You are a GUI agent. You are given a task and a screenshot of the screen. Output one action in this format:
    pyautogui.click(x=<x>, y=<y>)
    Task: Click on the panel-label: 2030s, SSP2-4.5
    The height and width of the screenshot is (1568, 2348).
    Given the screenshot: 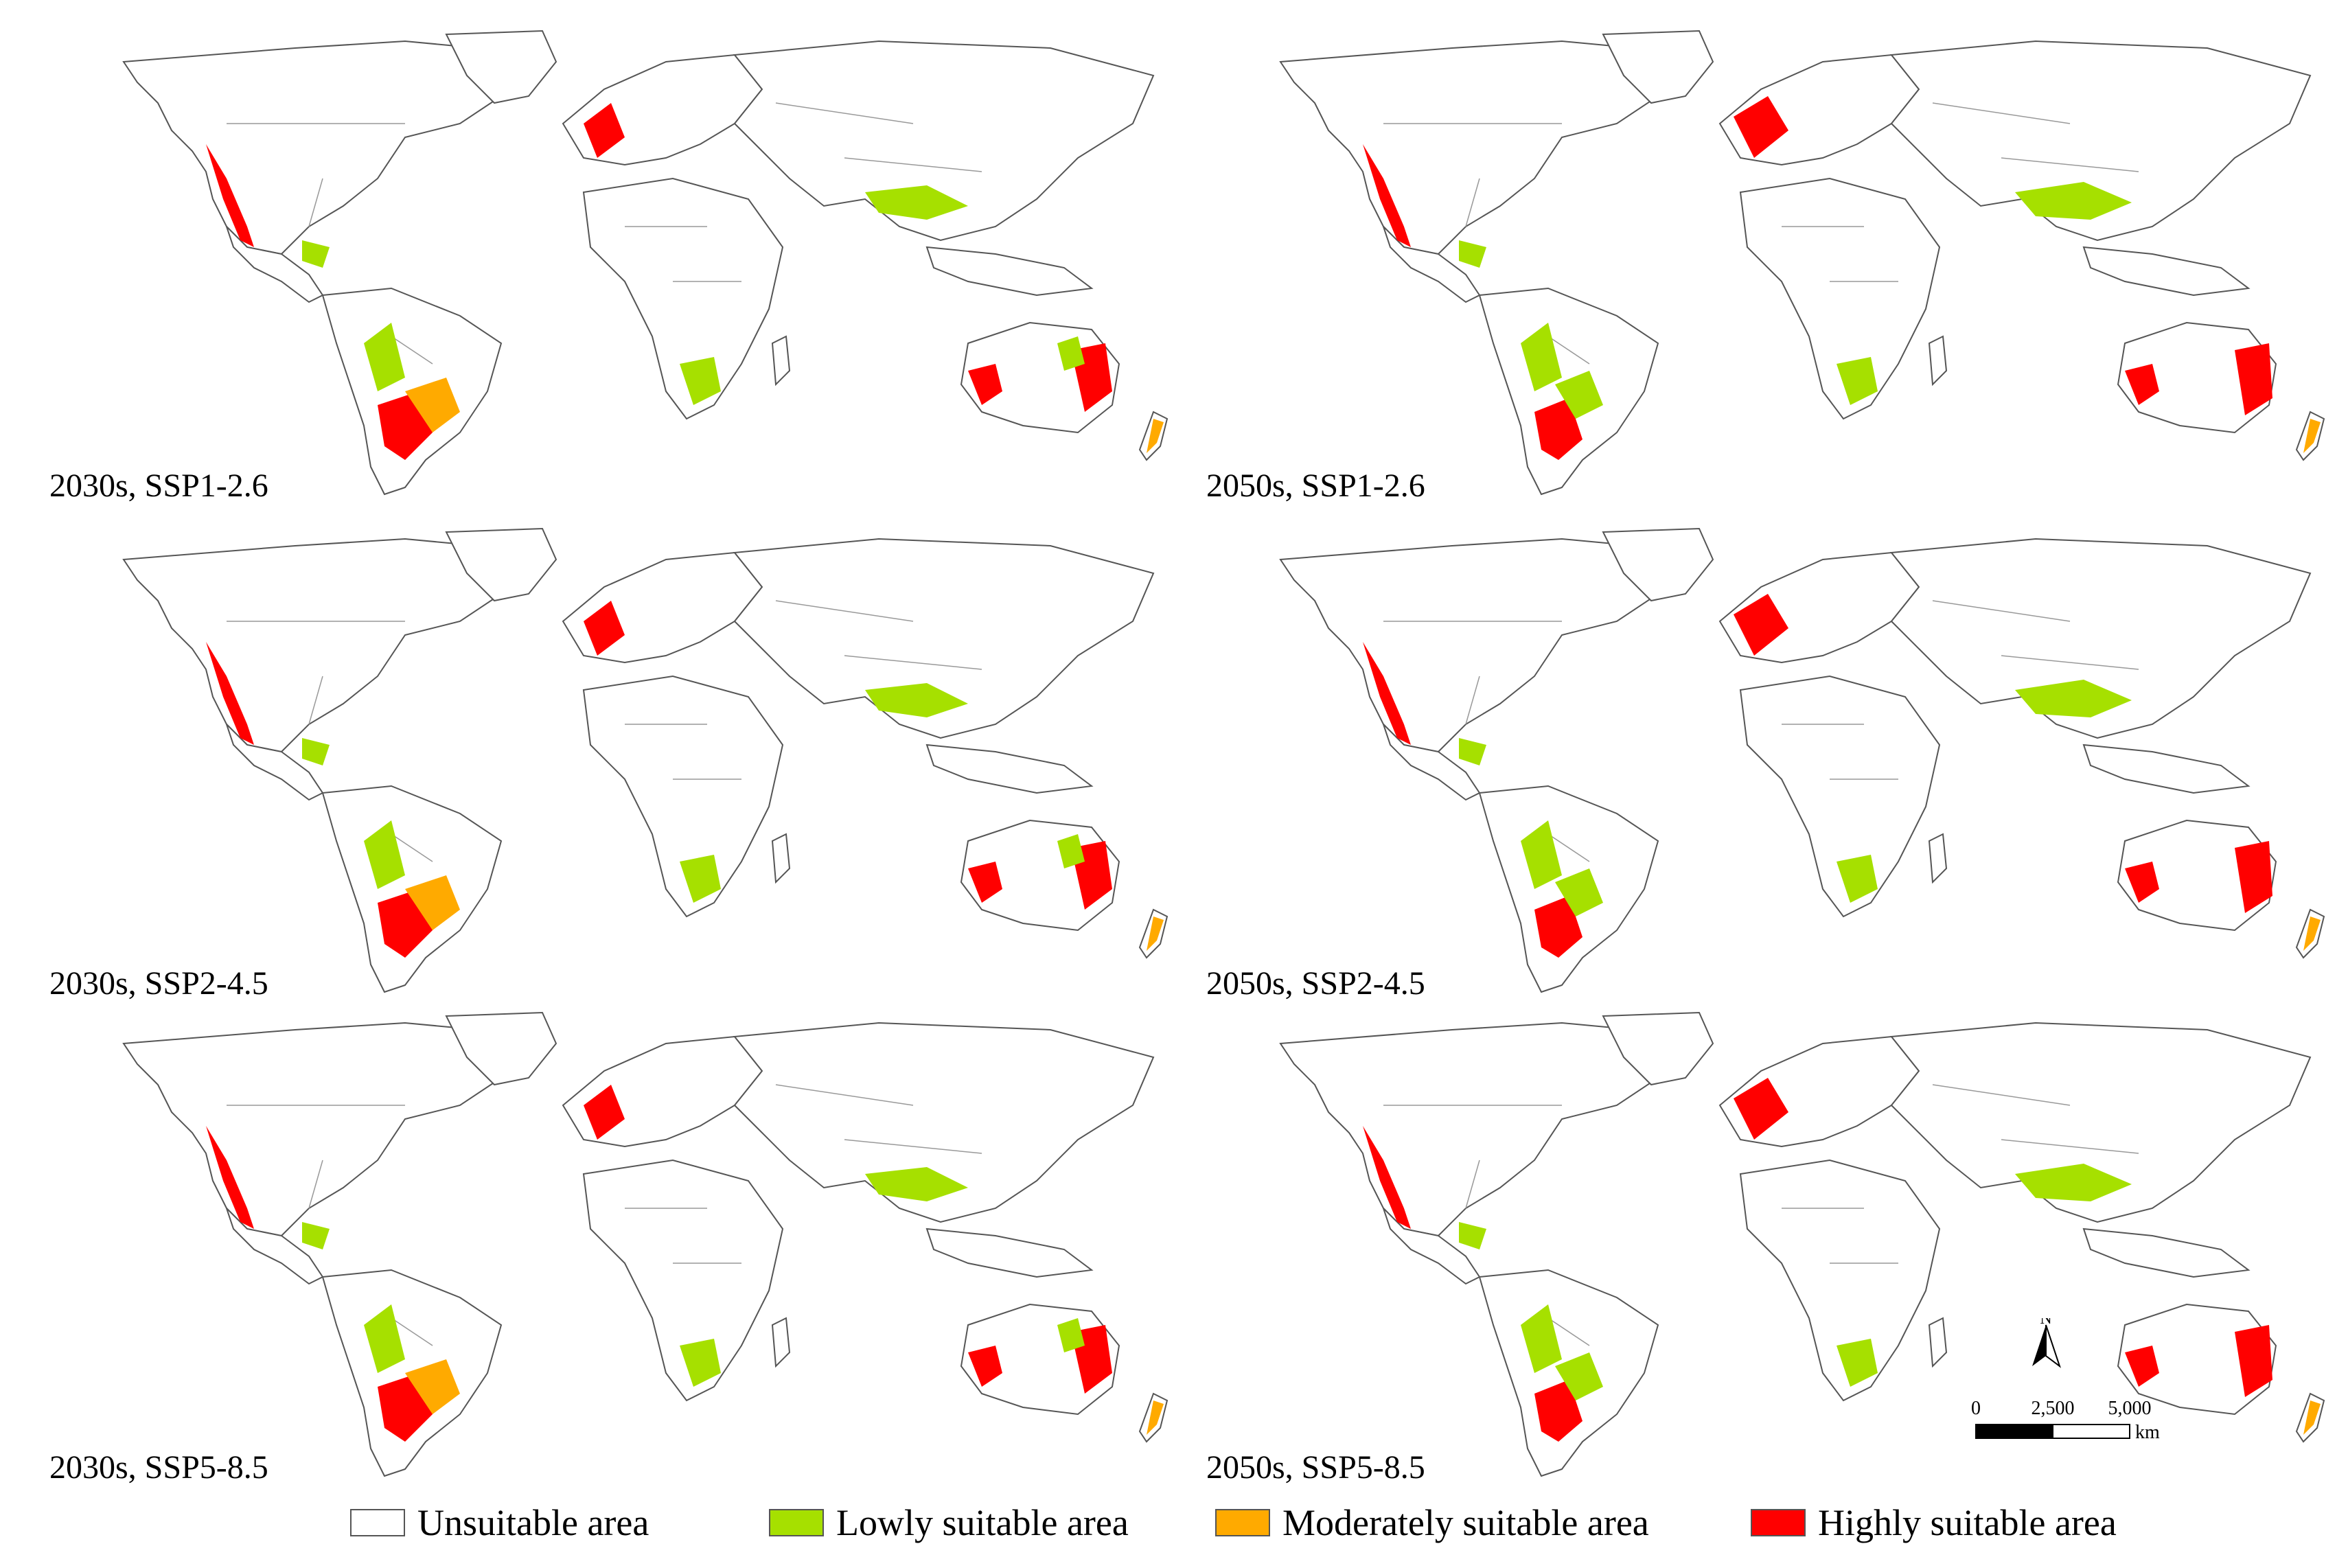 What is the action you would take?
    pyautogui.click(x=158, y=983)
    